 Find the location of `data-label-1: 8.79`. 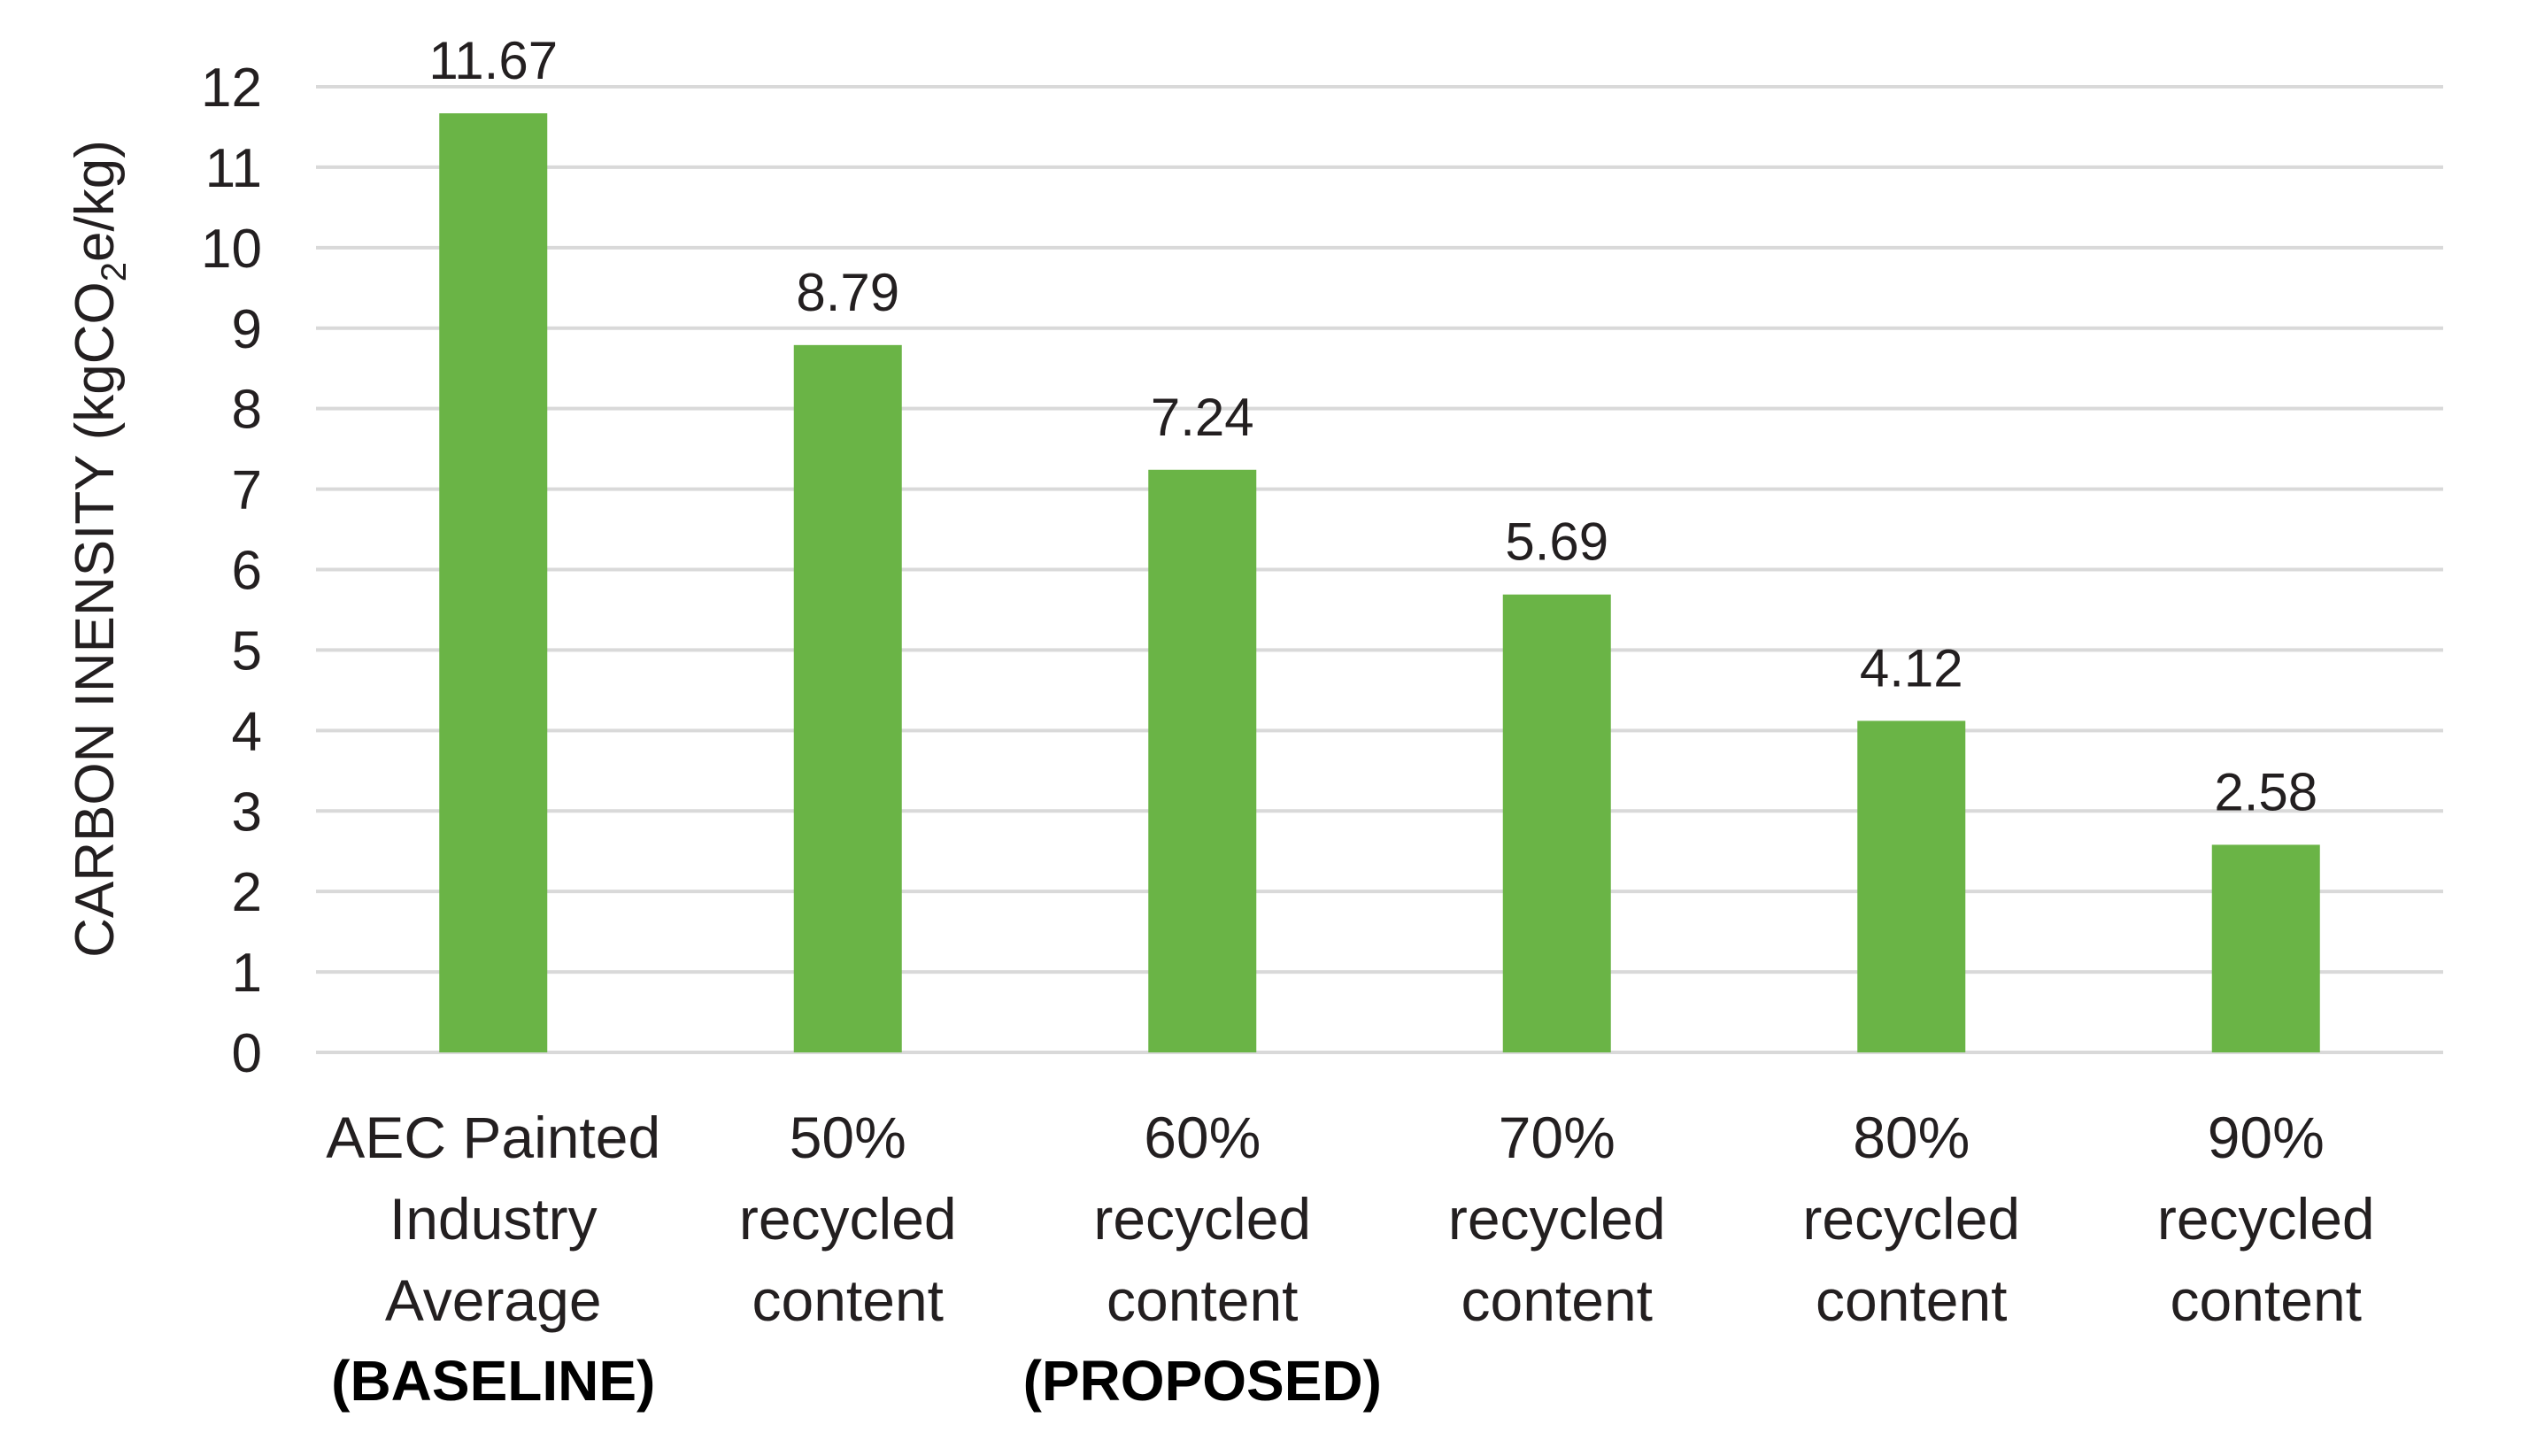

data-label-1: 8.79 is located at coordinates (847, 292).